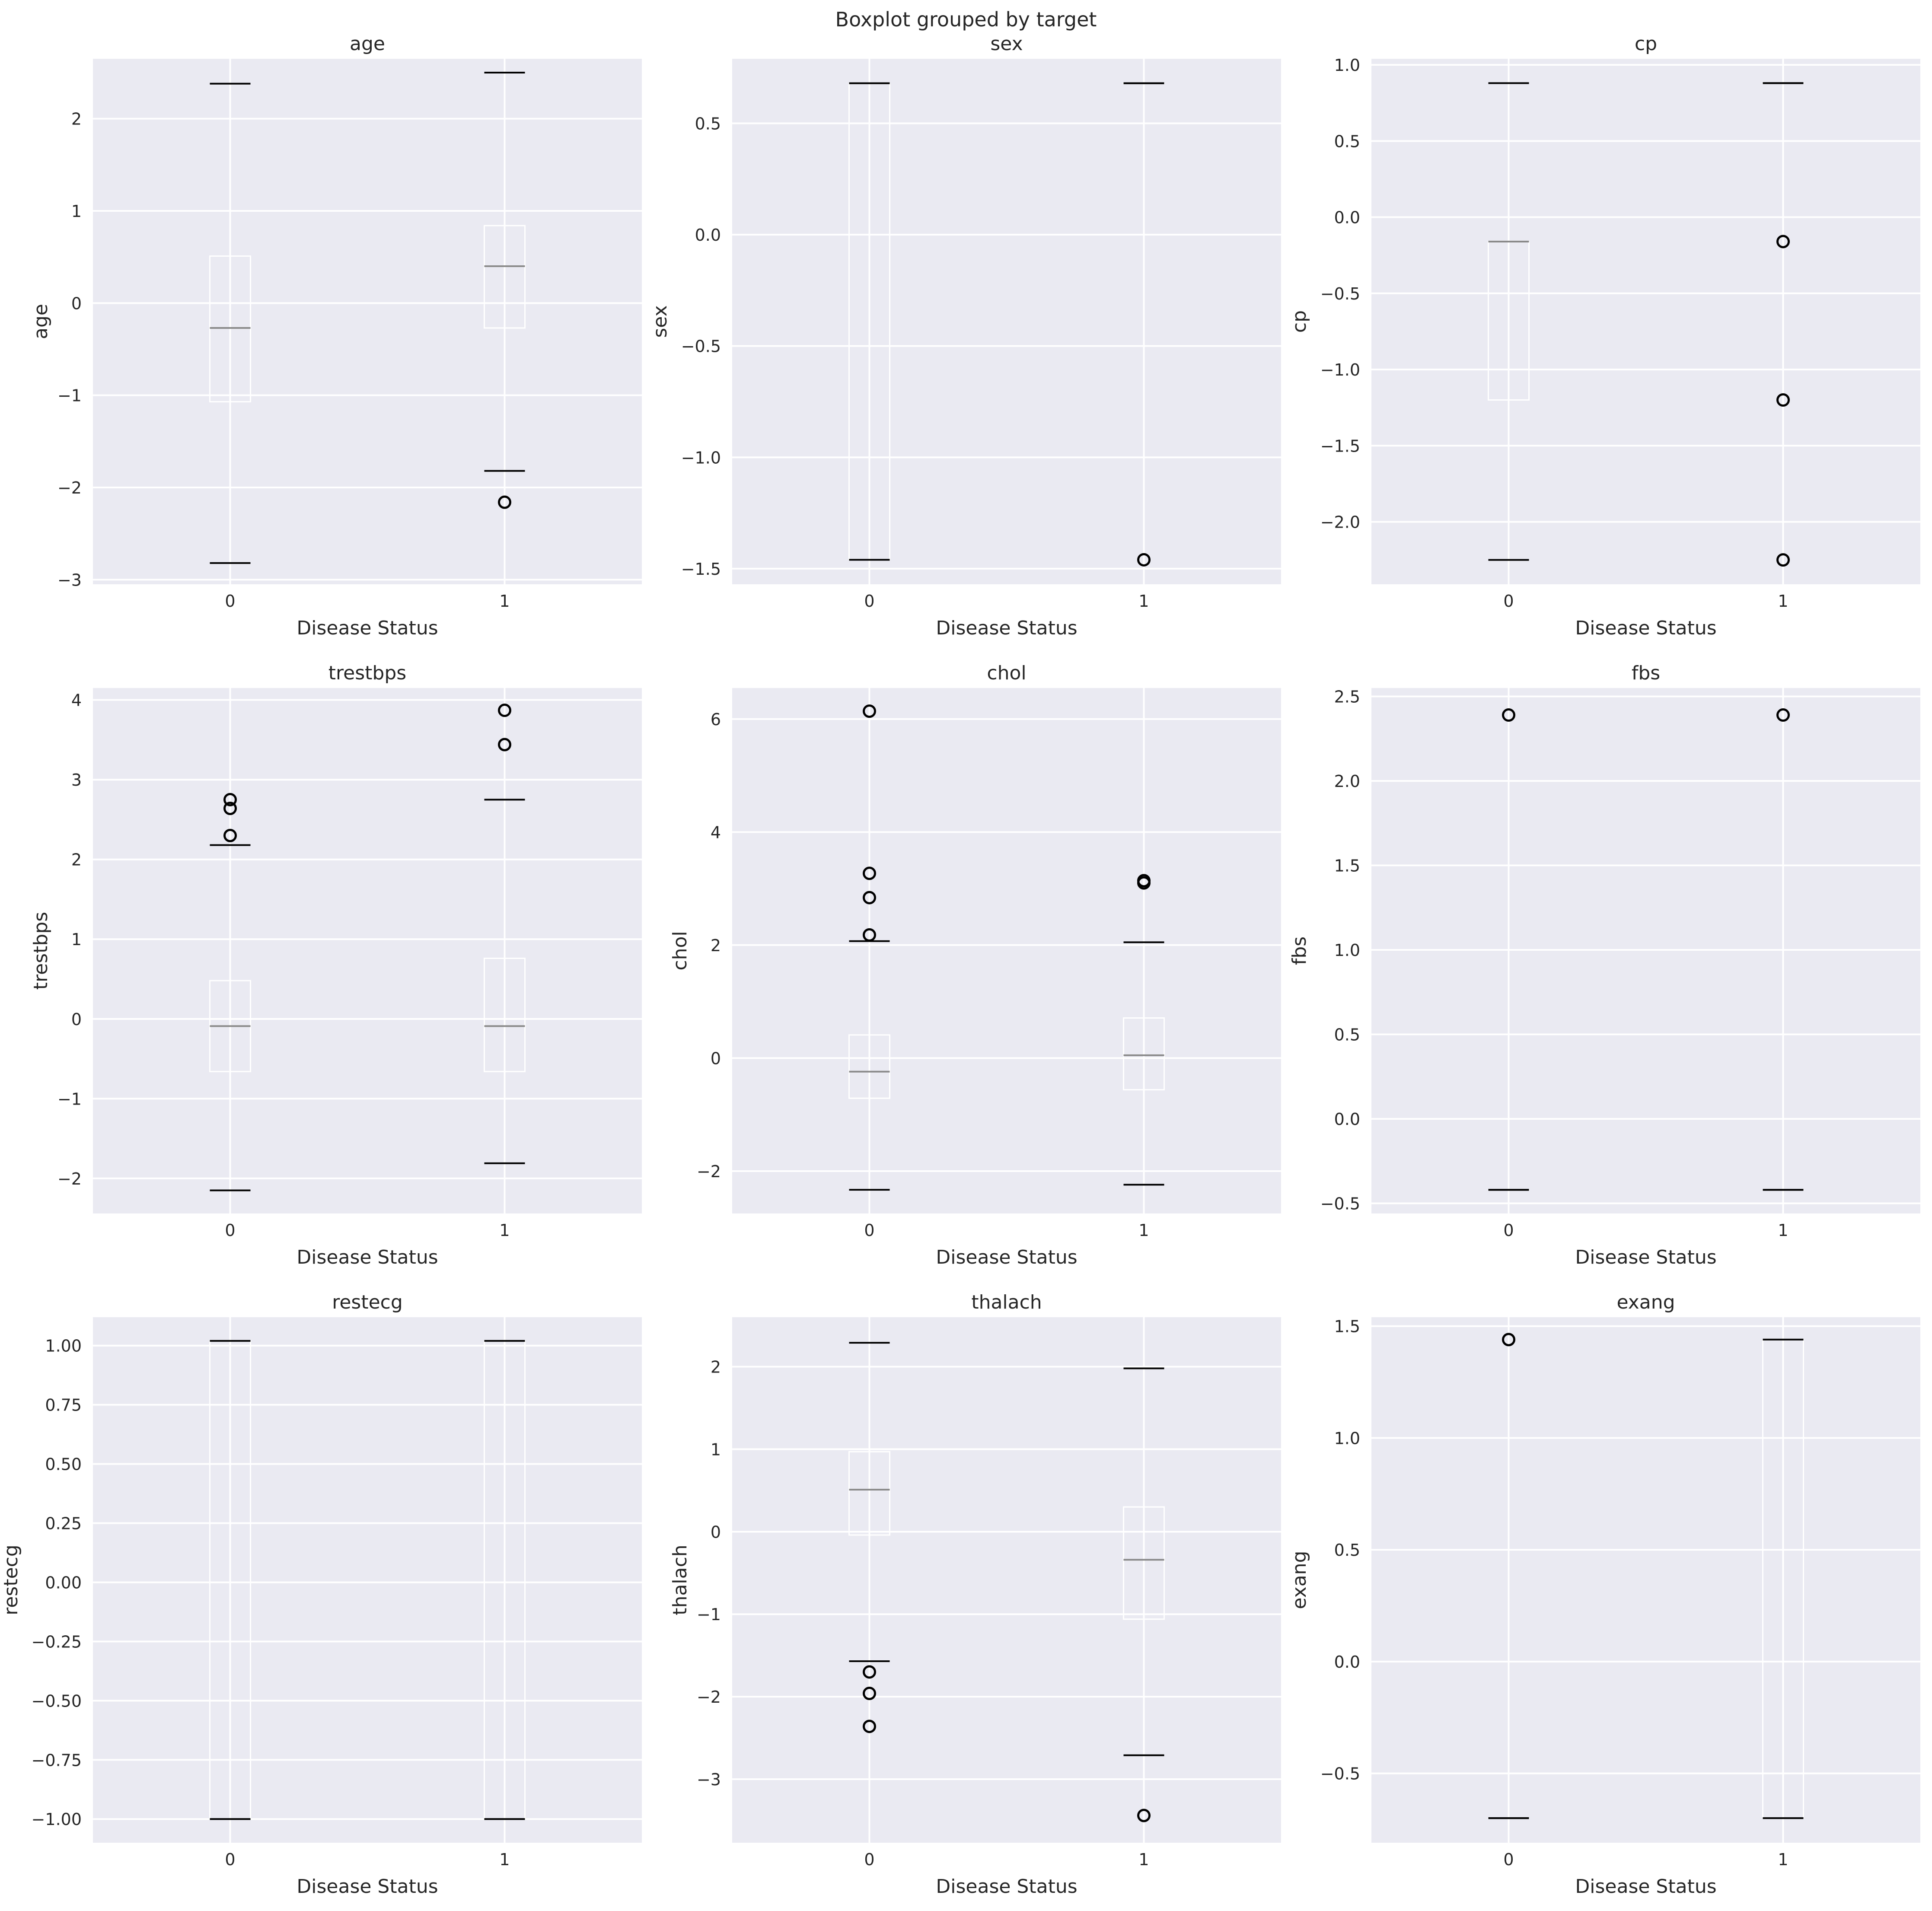 The width and height of the screenshot is (1932, 1911). Describe the element at coordinates (63, 1523) in the screenshot. I see `y-tick-label: 0.25` at that location.